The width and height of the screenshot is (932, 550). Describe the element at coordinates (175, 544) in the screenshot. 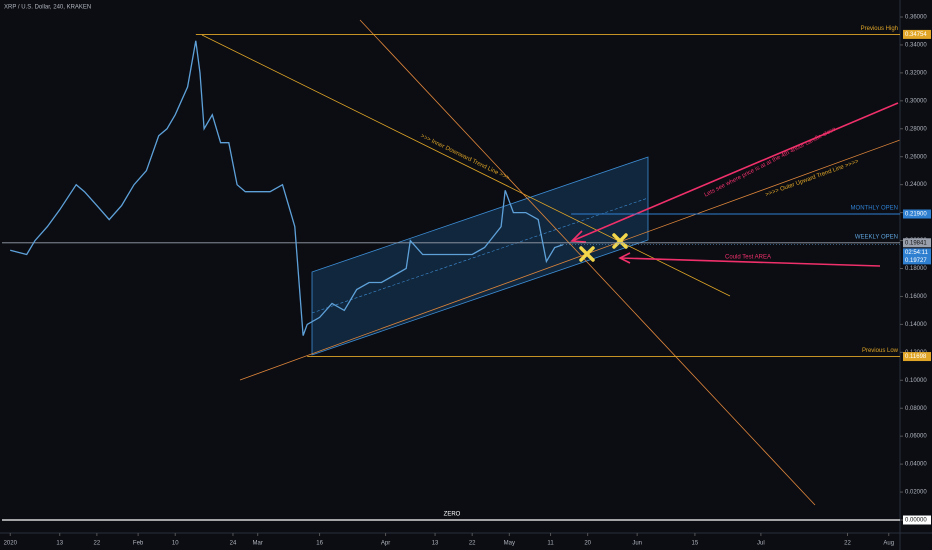

I see `x-tick-label: 10` at that location.